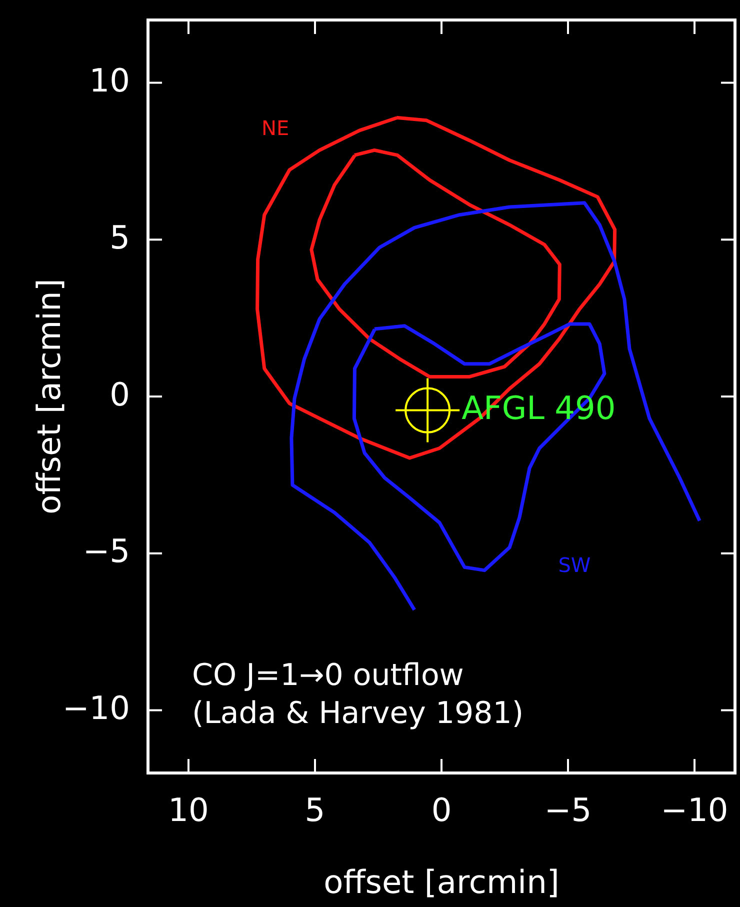 The image size is (740, 907). Describe the element at coordinates (109, 81) in the screenshot. I see `y-tick-label: 10` at that location.